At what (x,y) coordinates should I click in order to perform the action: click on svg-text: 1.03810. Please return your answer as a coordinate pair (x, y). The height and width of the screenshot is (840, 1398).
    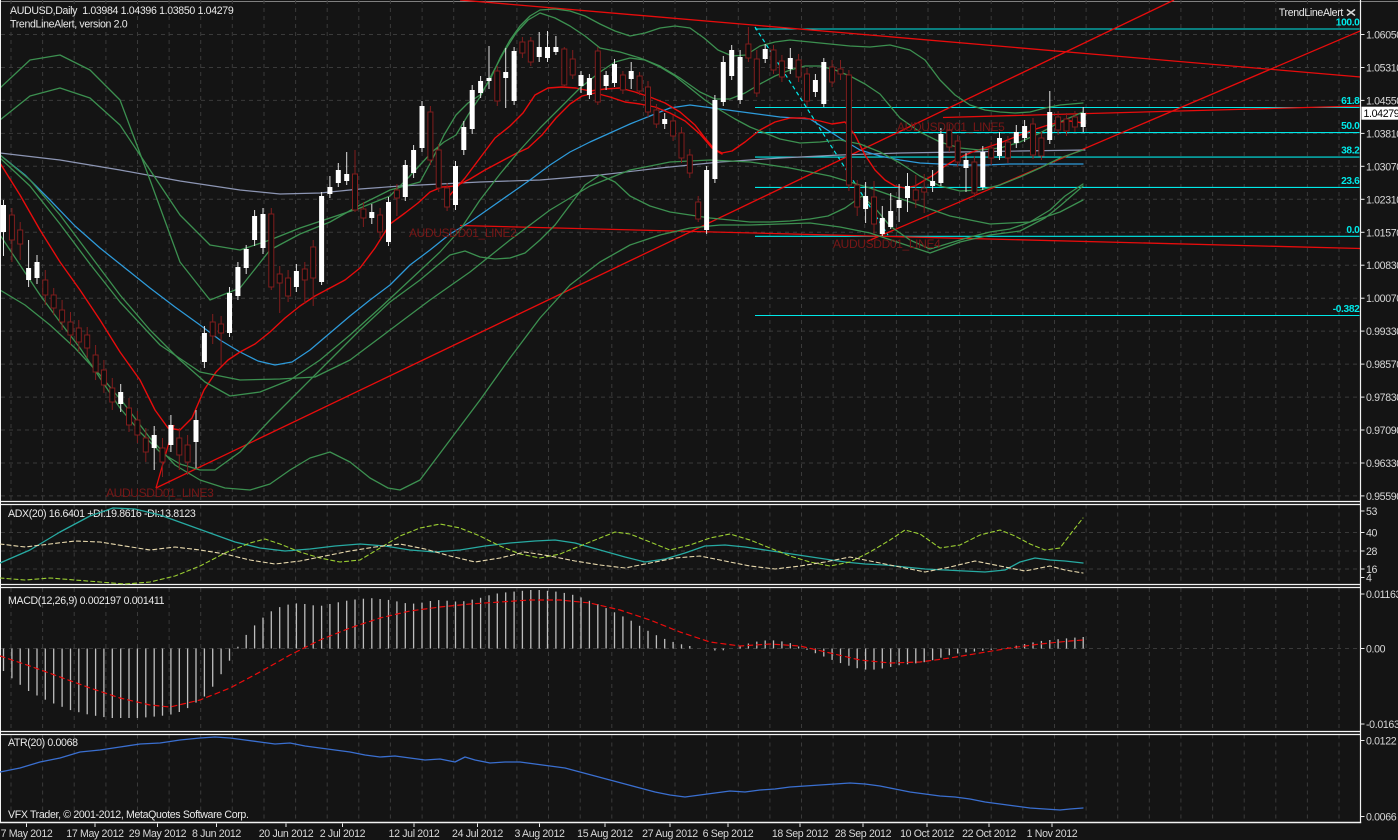
    Looking at the image, I should click on (1382, 134).